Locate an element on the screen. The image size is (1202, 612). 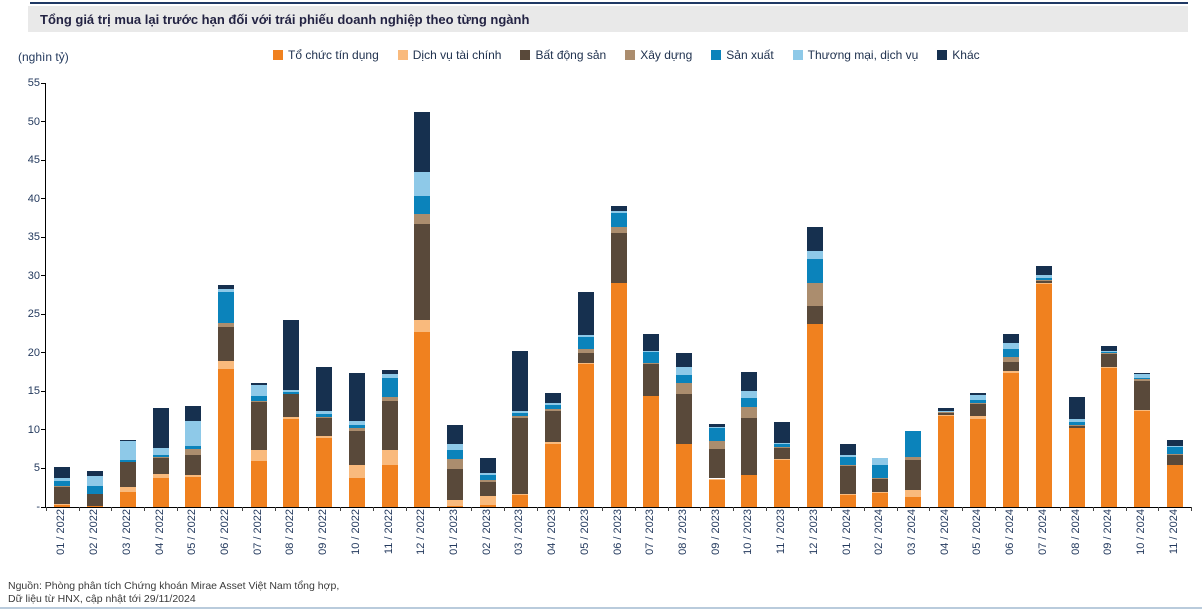
legend-item: Bất động sản is located at coordinates (563, 55).